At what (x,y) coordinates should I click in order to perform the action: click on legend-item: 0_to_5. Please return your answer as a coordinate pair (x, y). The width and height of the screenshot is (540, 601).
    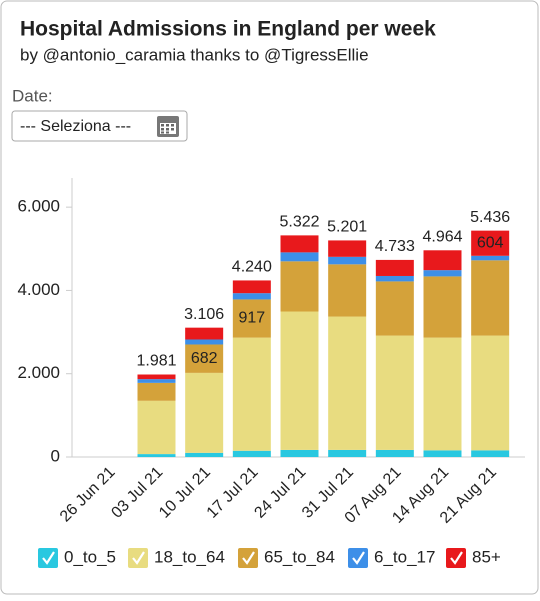
    Looking at the image, I should click on (77, 557).